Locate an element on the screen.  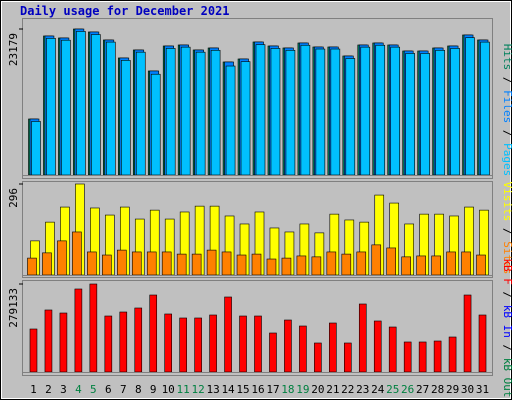
legend-entry: Pages is located at coordinates (506, 159).